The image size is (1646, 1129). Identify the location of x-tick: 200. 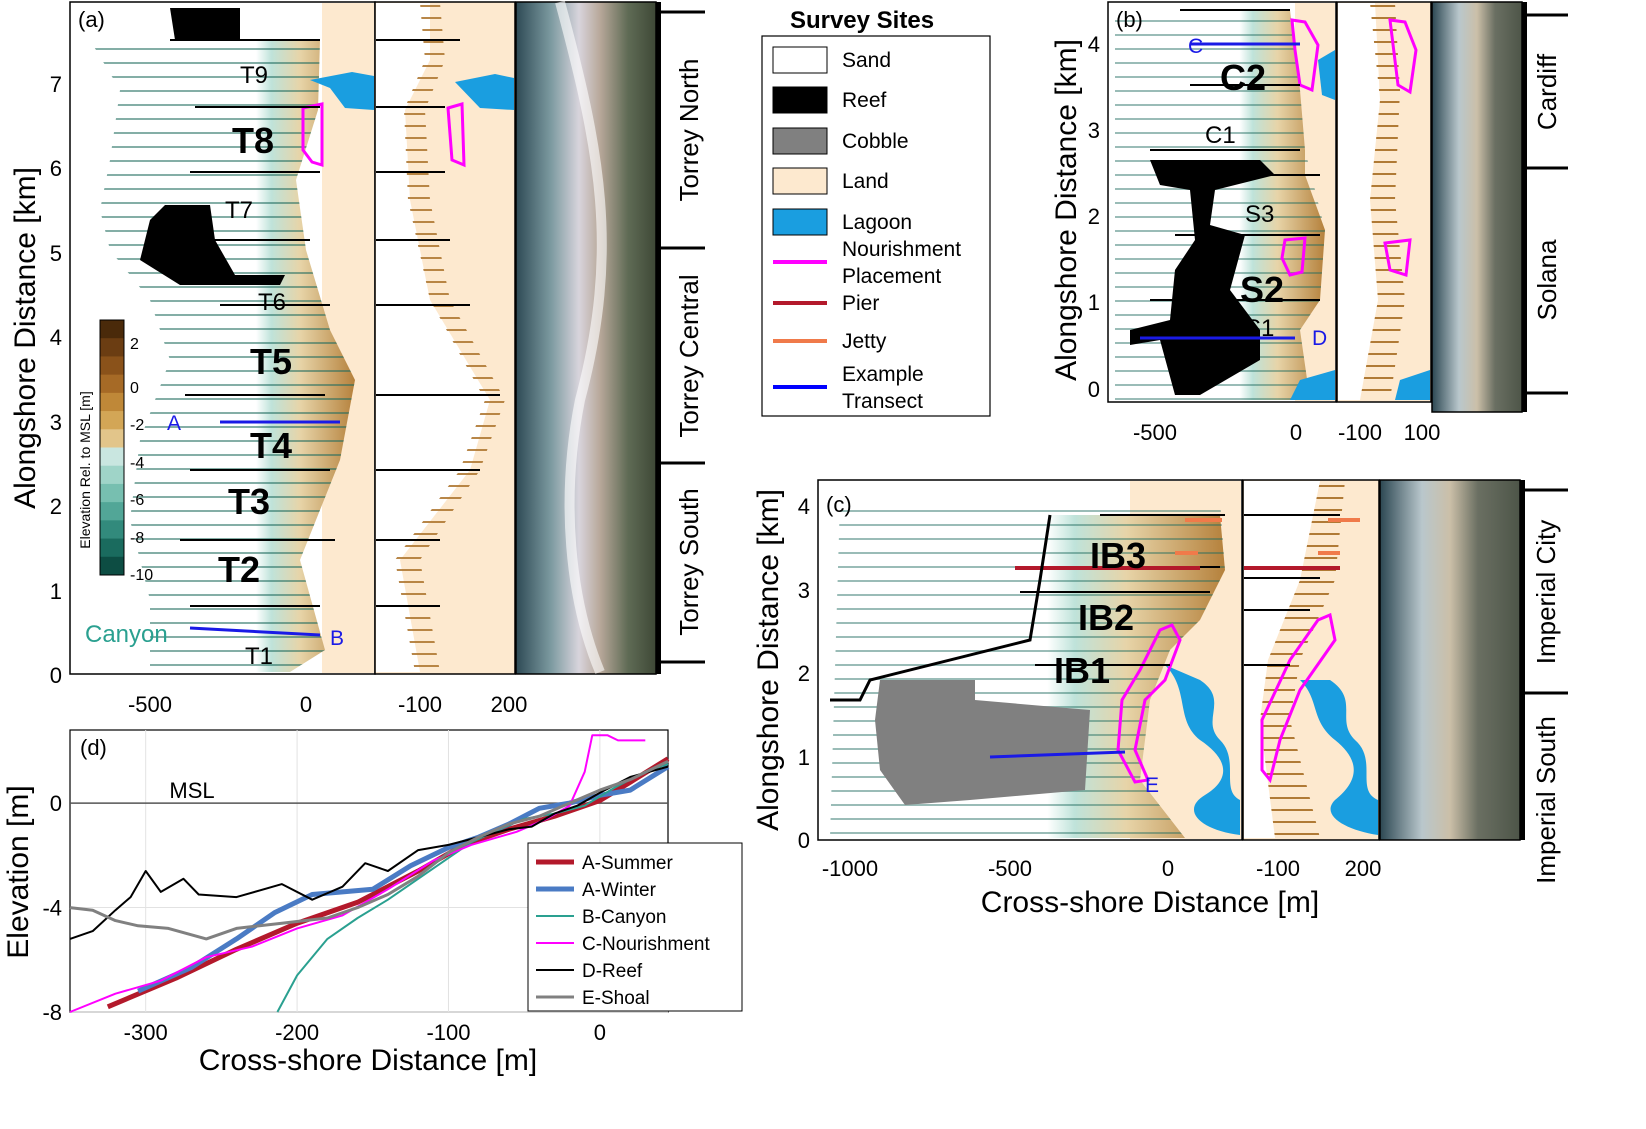
(1363, 868).